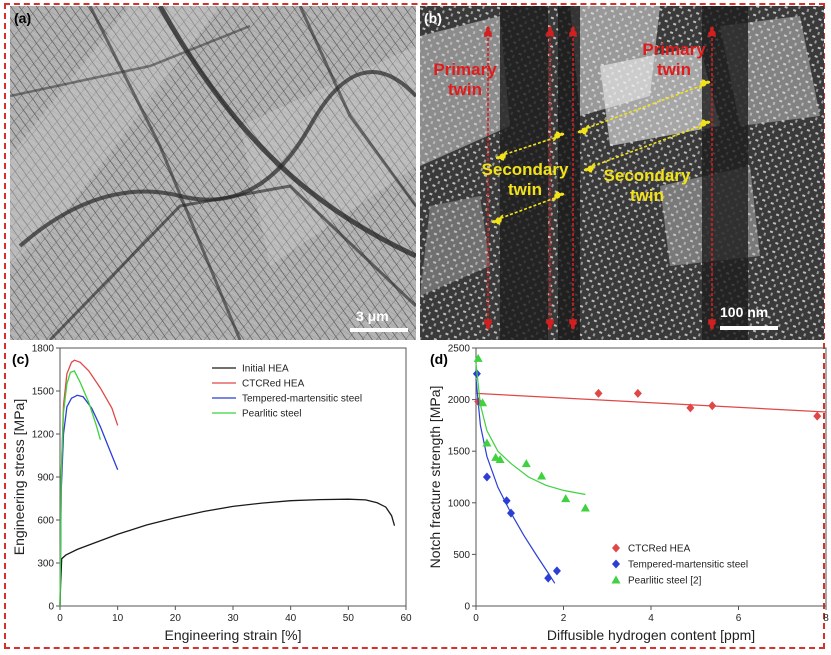 Image resolution: width=831 pixels, height=655 pixels. I want to click on fit-line-ctcred-hea, so click(651, 402).